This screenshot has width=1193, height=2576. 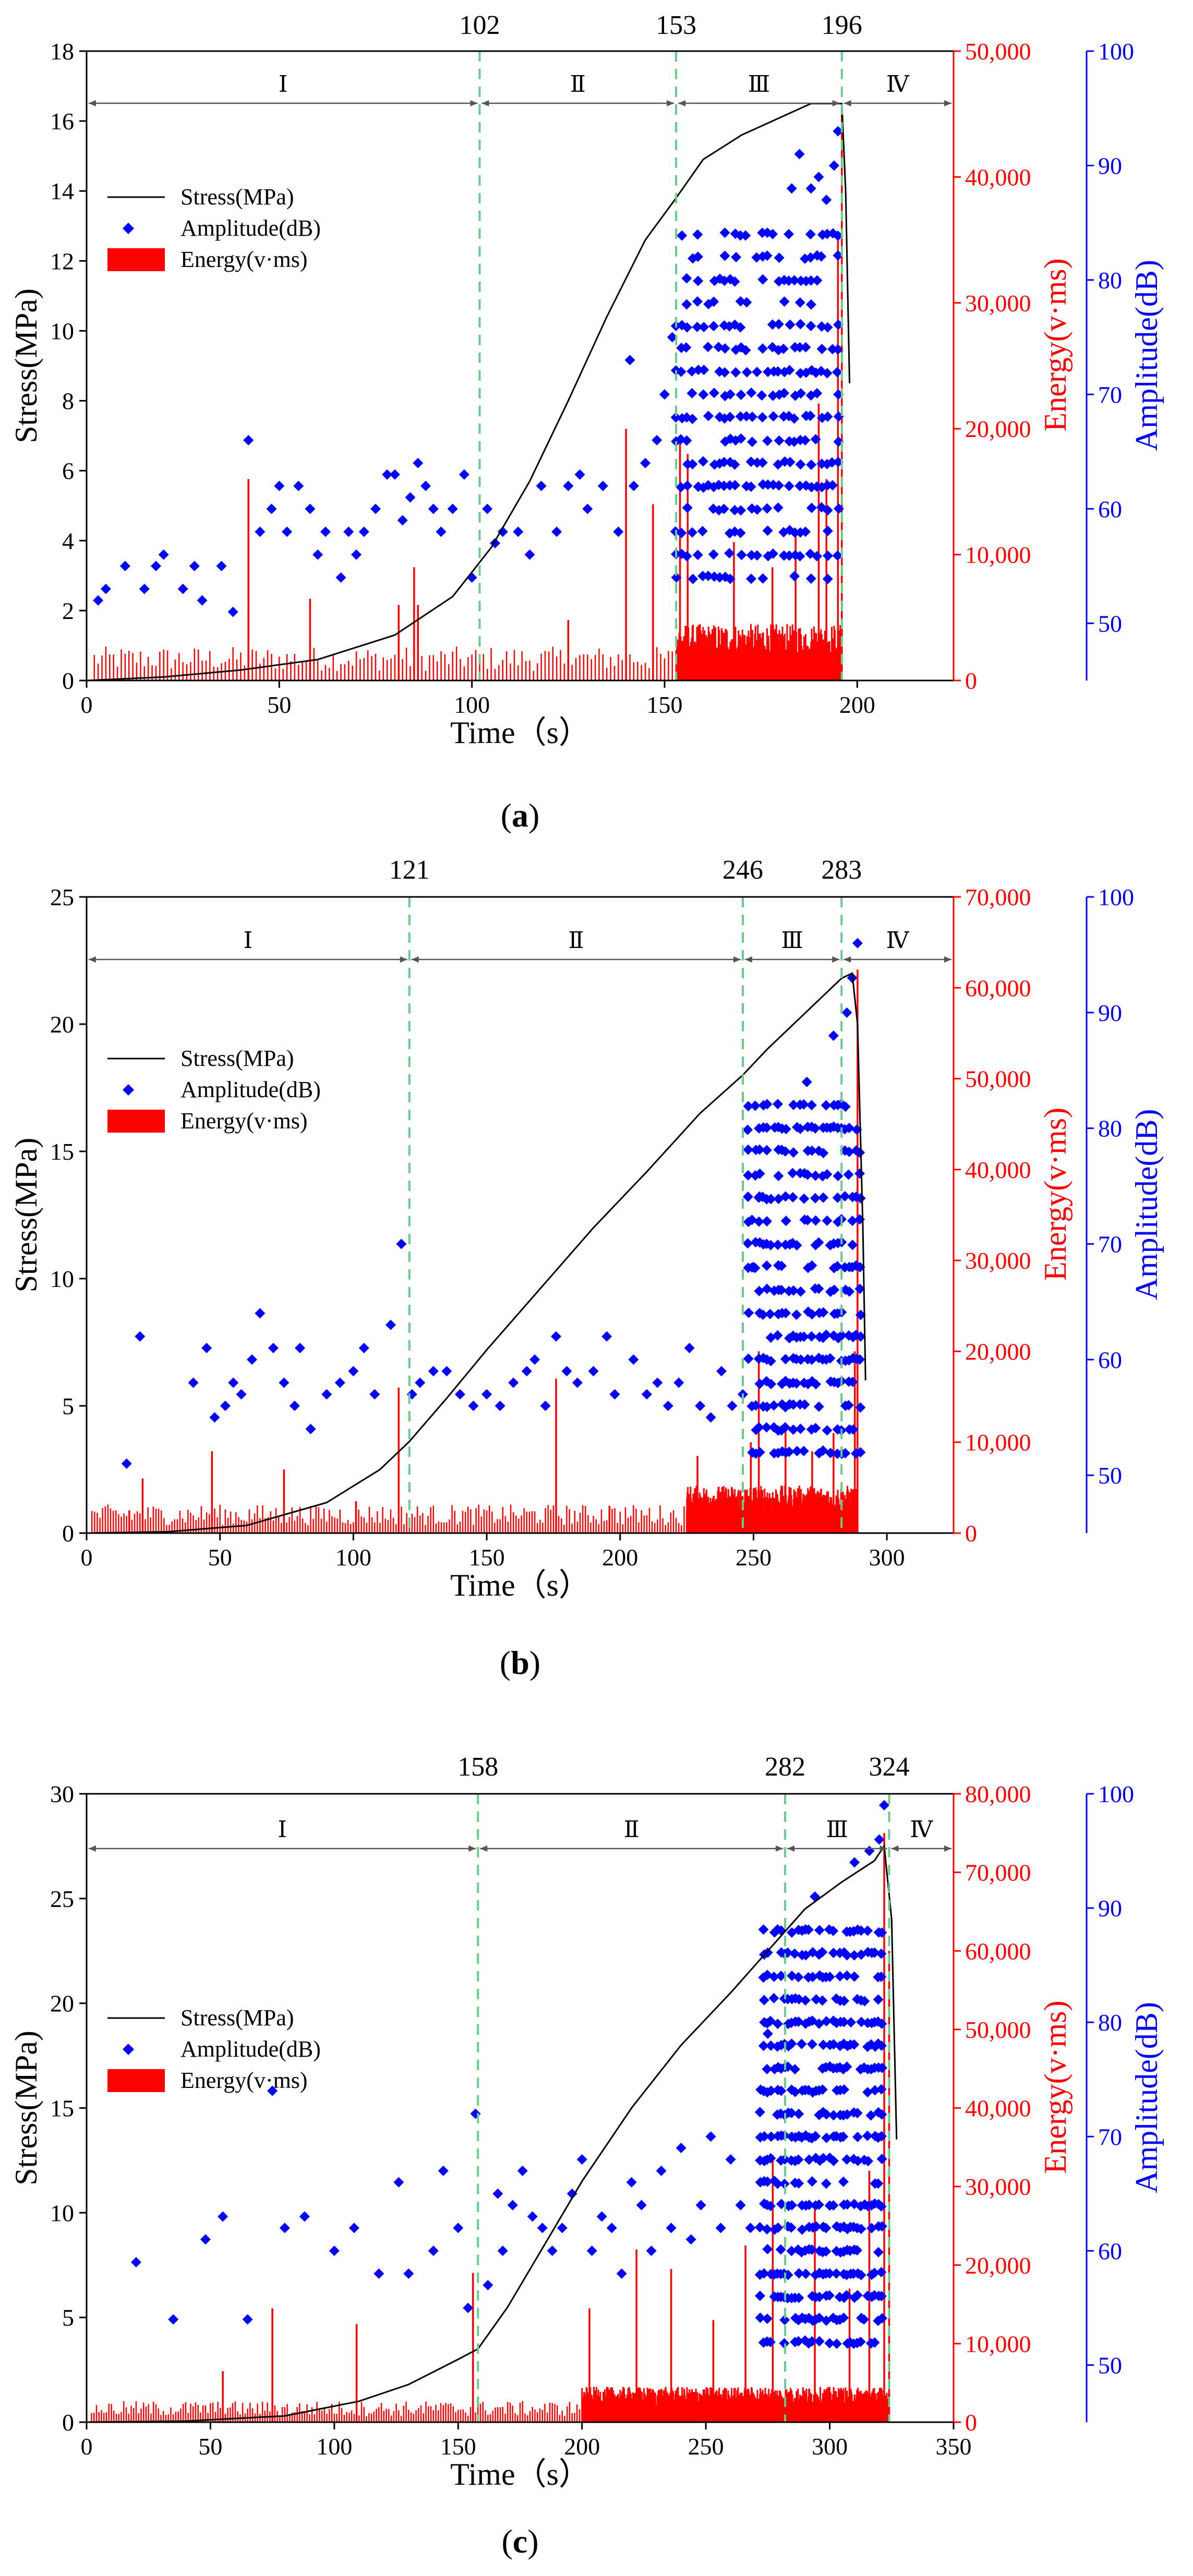 What do you see at coordinates (998, 1351) in the screenshot?
I see `energy-tick-label: 20,000` at bounding box center [998, 1351].